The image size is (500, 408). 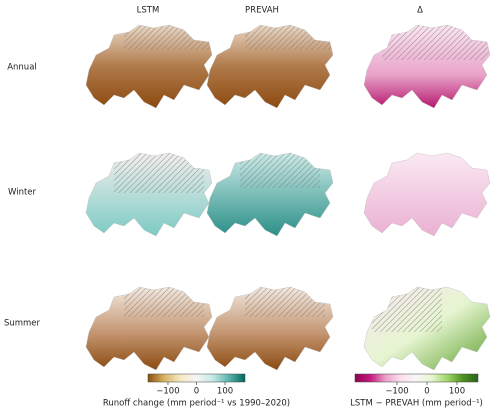 What do you see at coordinates (22, 193) in the screenshot?
I see `row-label: Winter` at bounding box center [22, 193].